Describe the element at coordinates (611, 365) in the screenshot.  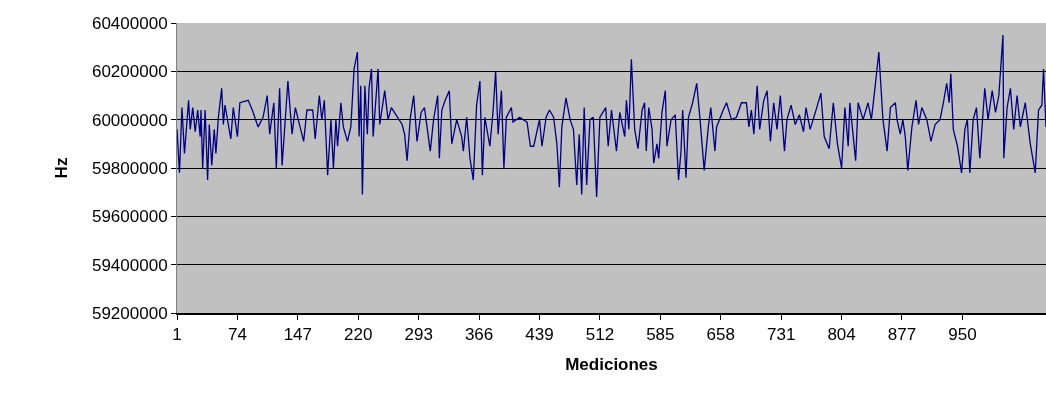
I see `x-axis-title: Mediciones` at that location.